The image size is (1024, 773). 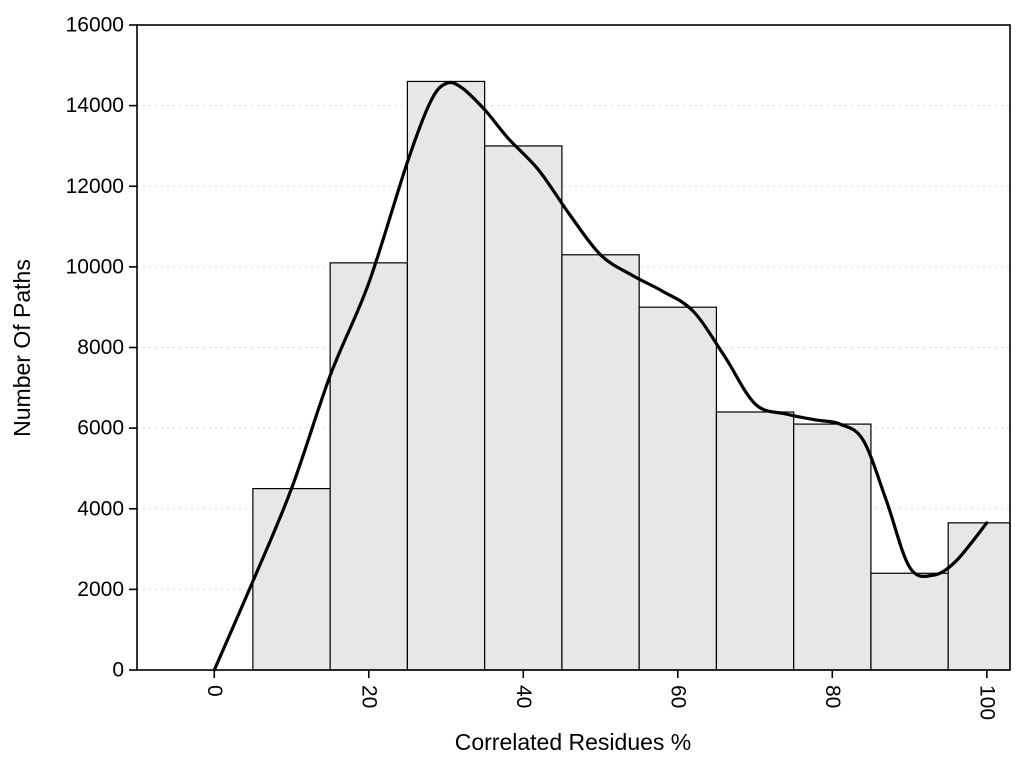 What do you see at coordinates (95, 186) in the screenshot?
I see `y-tick-label: 12000` at bounding box center [95, 186].